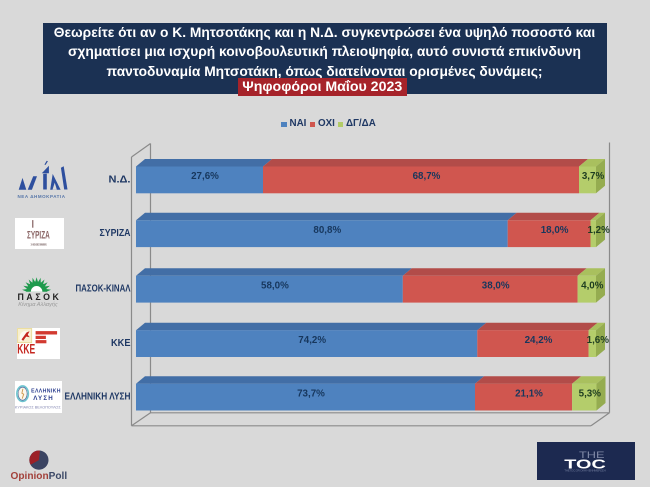 The image size is (650, 487). Describe the element at coordinates (327, 230) in the screenshot. I see `svg-text: 80,8%` at that location.